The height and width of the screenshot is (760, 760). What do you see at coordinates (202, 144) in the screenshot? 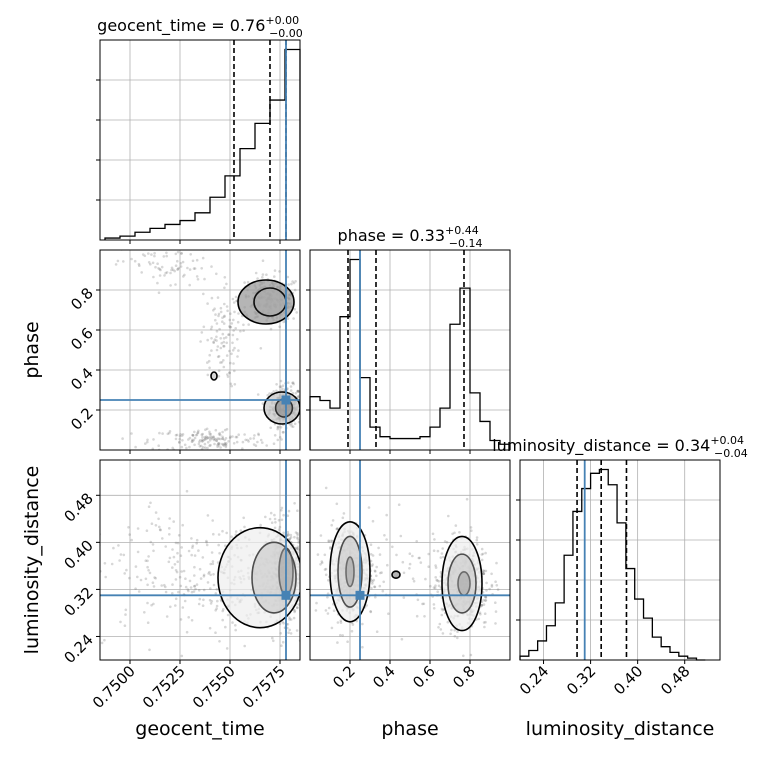
I see `geocent-time-marginal-hist-step` at bounding box center [202, 144].